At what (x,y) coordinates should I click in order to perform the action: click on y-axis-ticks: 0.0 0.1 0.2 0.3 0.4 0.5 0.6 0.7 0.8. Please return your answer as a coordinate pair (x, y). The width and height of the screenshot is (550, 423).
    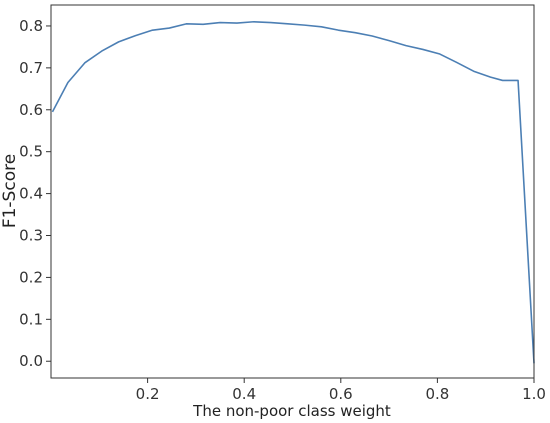
    Looking at the image, I should click on (35, 193).